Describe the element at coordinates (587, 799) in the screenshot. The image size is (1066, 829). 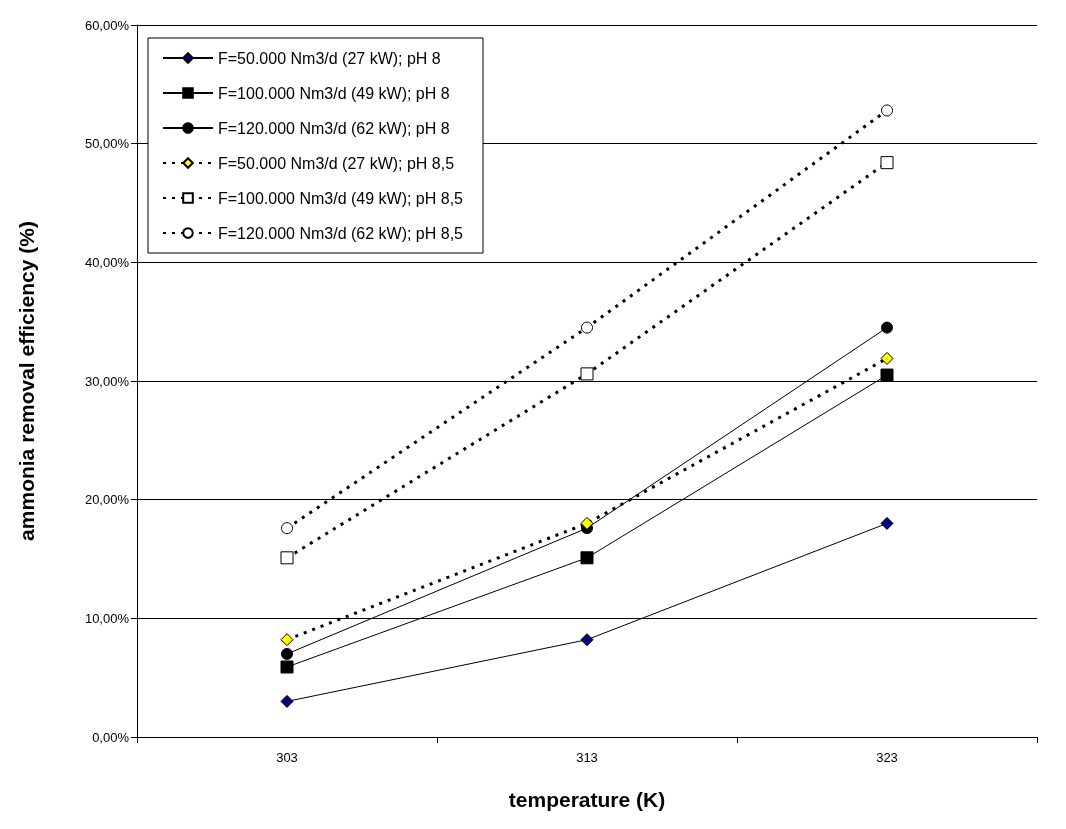
I see `x-axis-title: temperature (K)` at that location.